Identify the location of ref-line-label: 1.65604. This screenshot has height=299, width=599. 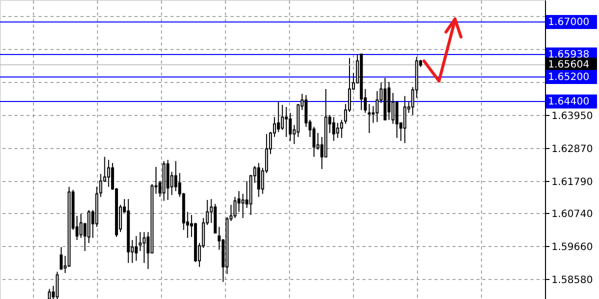
(569, 65).